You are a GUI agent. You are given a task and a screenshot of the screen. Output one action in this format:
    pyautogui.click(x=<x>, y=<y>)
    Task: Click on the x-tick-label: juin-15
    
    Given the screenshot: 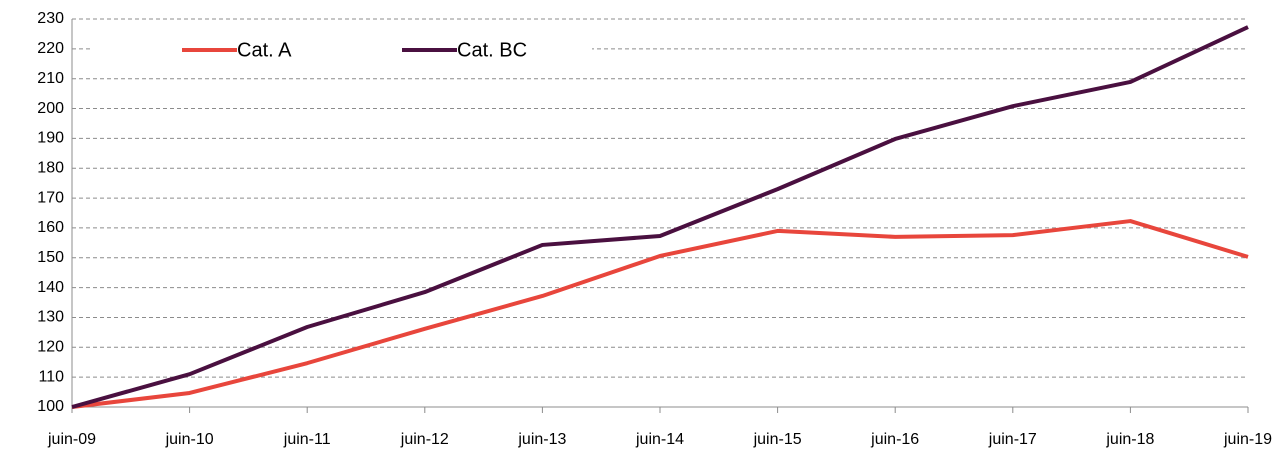 What is the action you would take?
    pyautogui.click(x=777, y=439)
    